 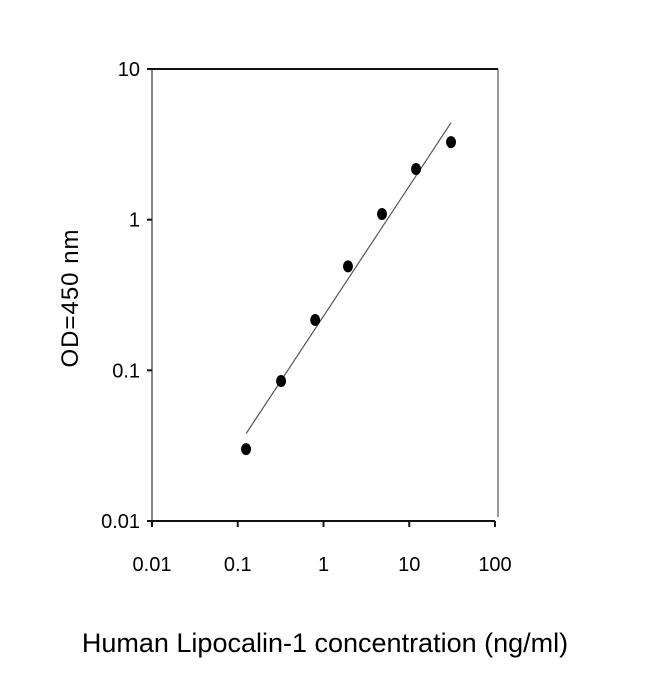 I want to click on x-tick-label: 0.1, so click(x=238, y=565).